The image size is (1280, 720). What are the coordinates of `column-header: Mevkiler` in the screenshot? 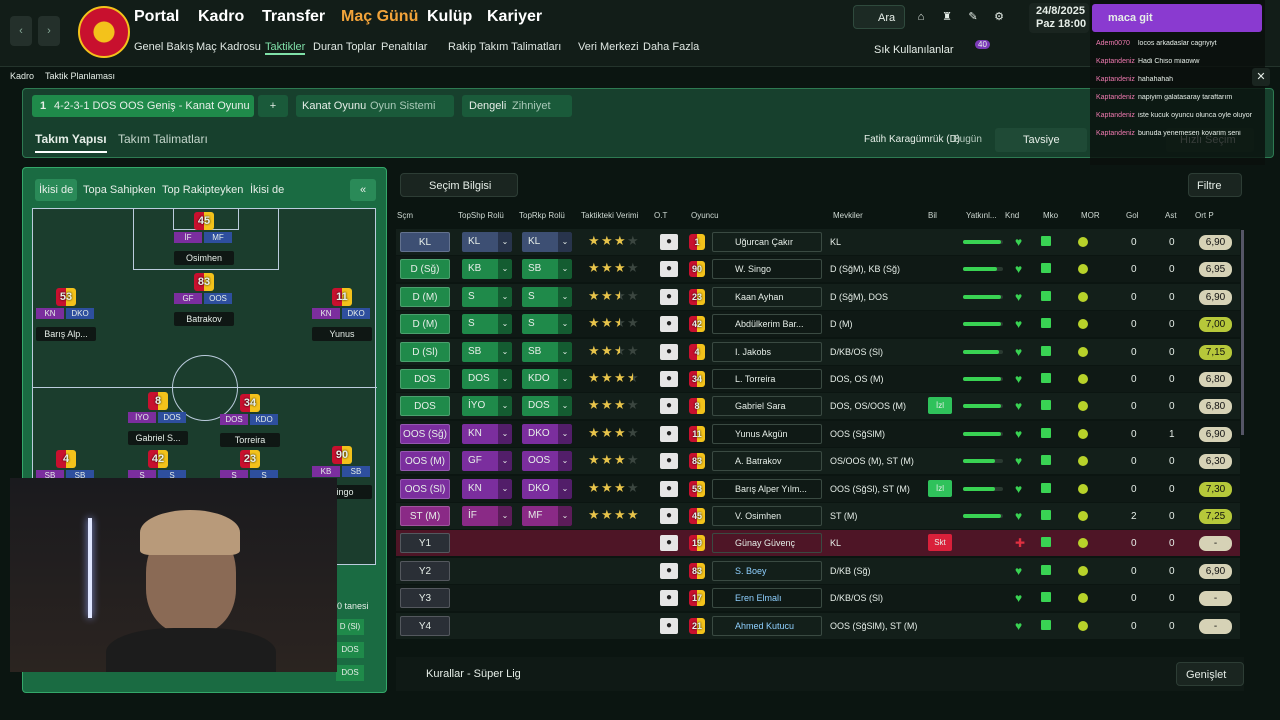 It's located at (848, 215).